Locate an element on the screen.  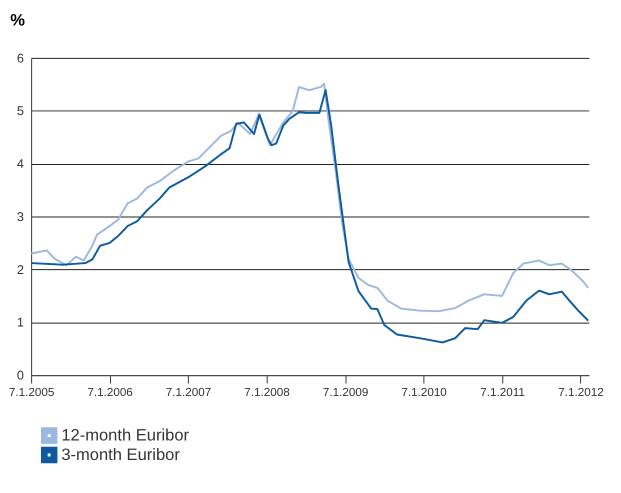
y-tick-label: 6 is located at coordinates (20, 58).